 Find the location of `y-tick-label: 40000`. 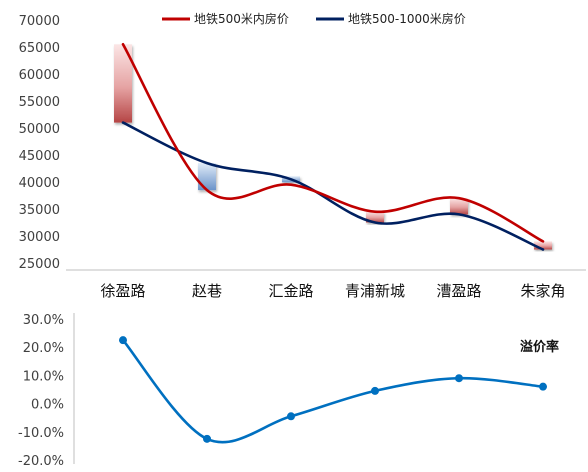

y-tick-label: 40000 is located at coordinates (39, 183).